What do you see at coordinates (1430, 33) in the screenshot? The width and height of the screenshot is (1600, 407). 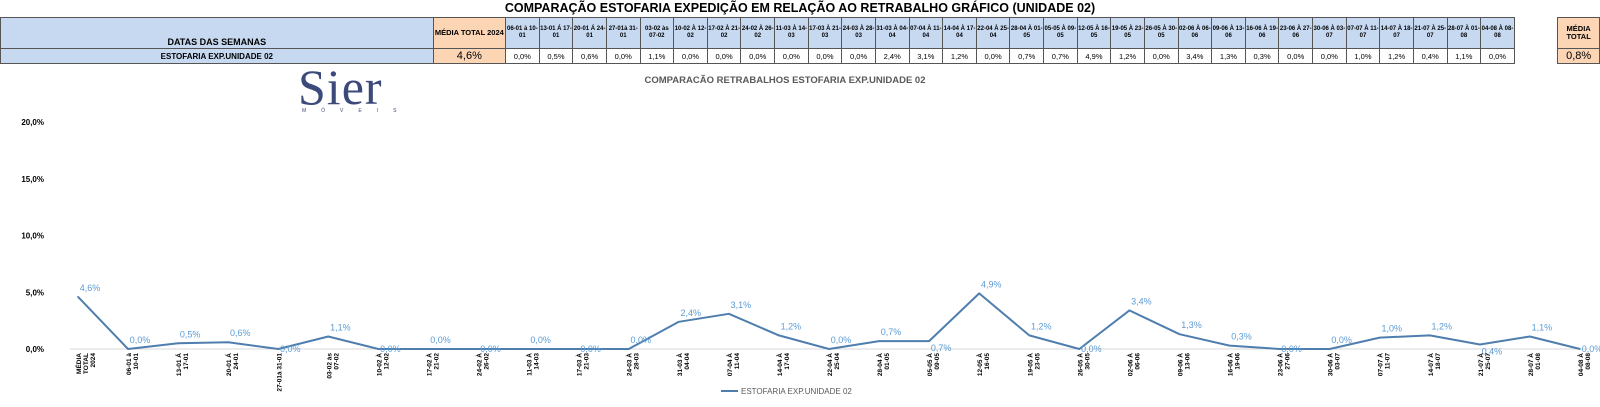 I see `week-header-27: 21-07 À 25-07` at bounding box center [1430, 33].